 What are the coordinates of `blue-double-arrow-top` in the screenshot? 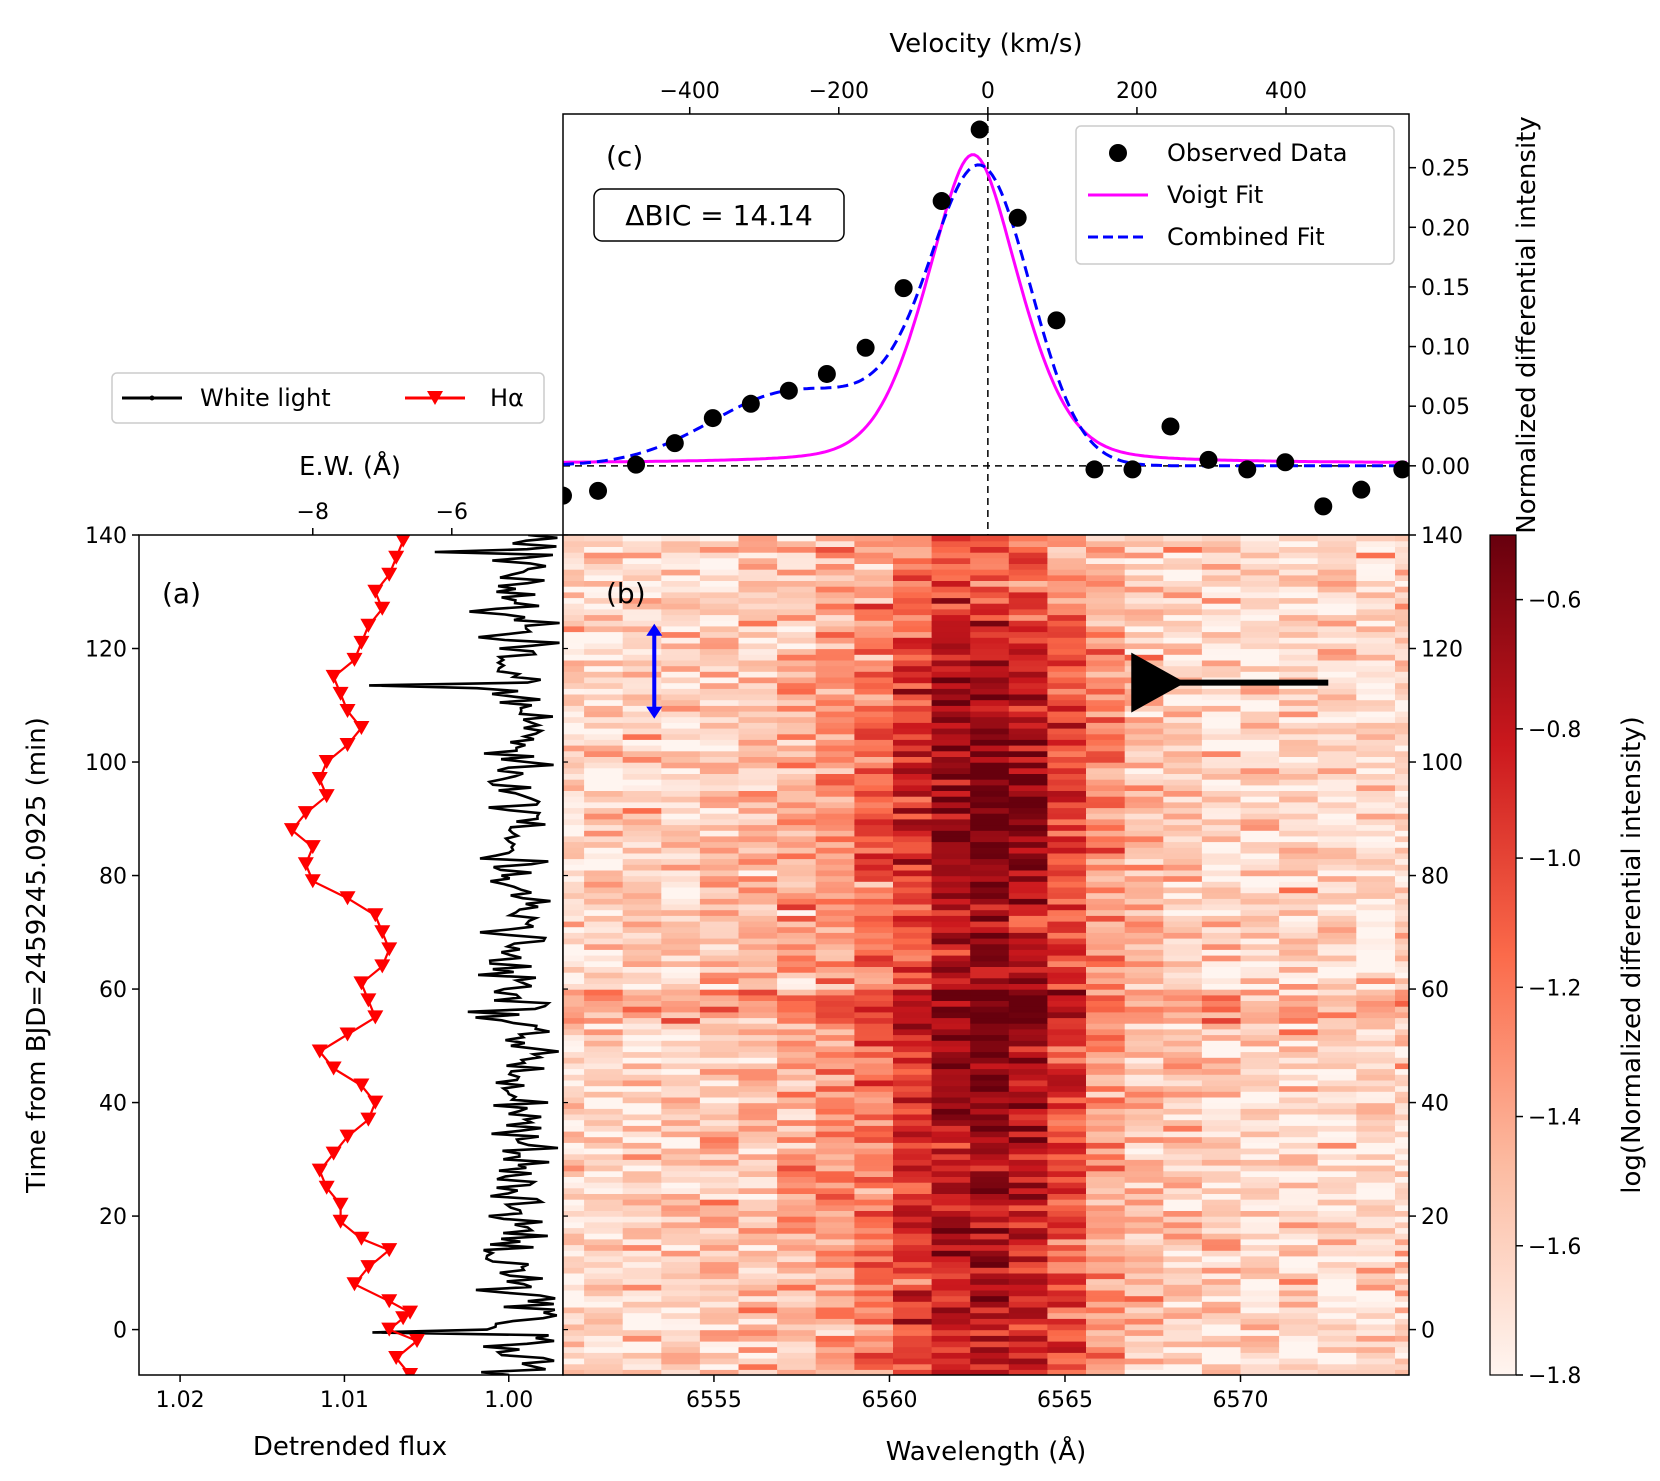 It's located at (654, 629).